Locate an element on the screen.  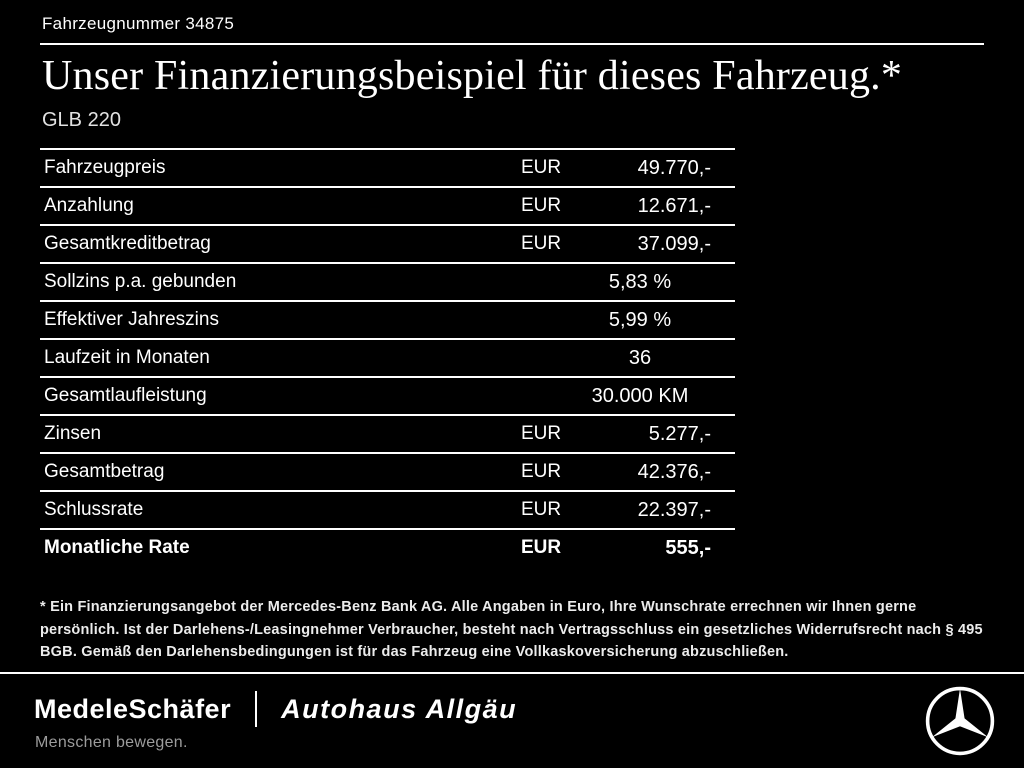
table-row-anzahlung: Anzahlung EUR 12.671,- is located at coordinates (387, 205).